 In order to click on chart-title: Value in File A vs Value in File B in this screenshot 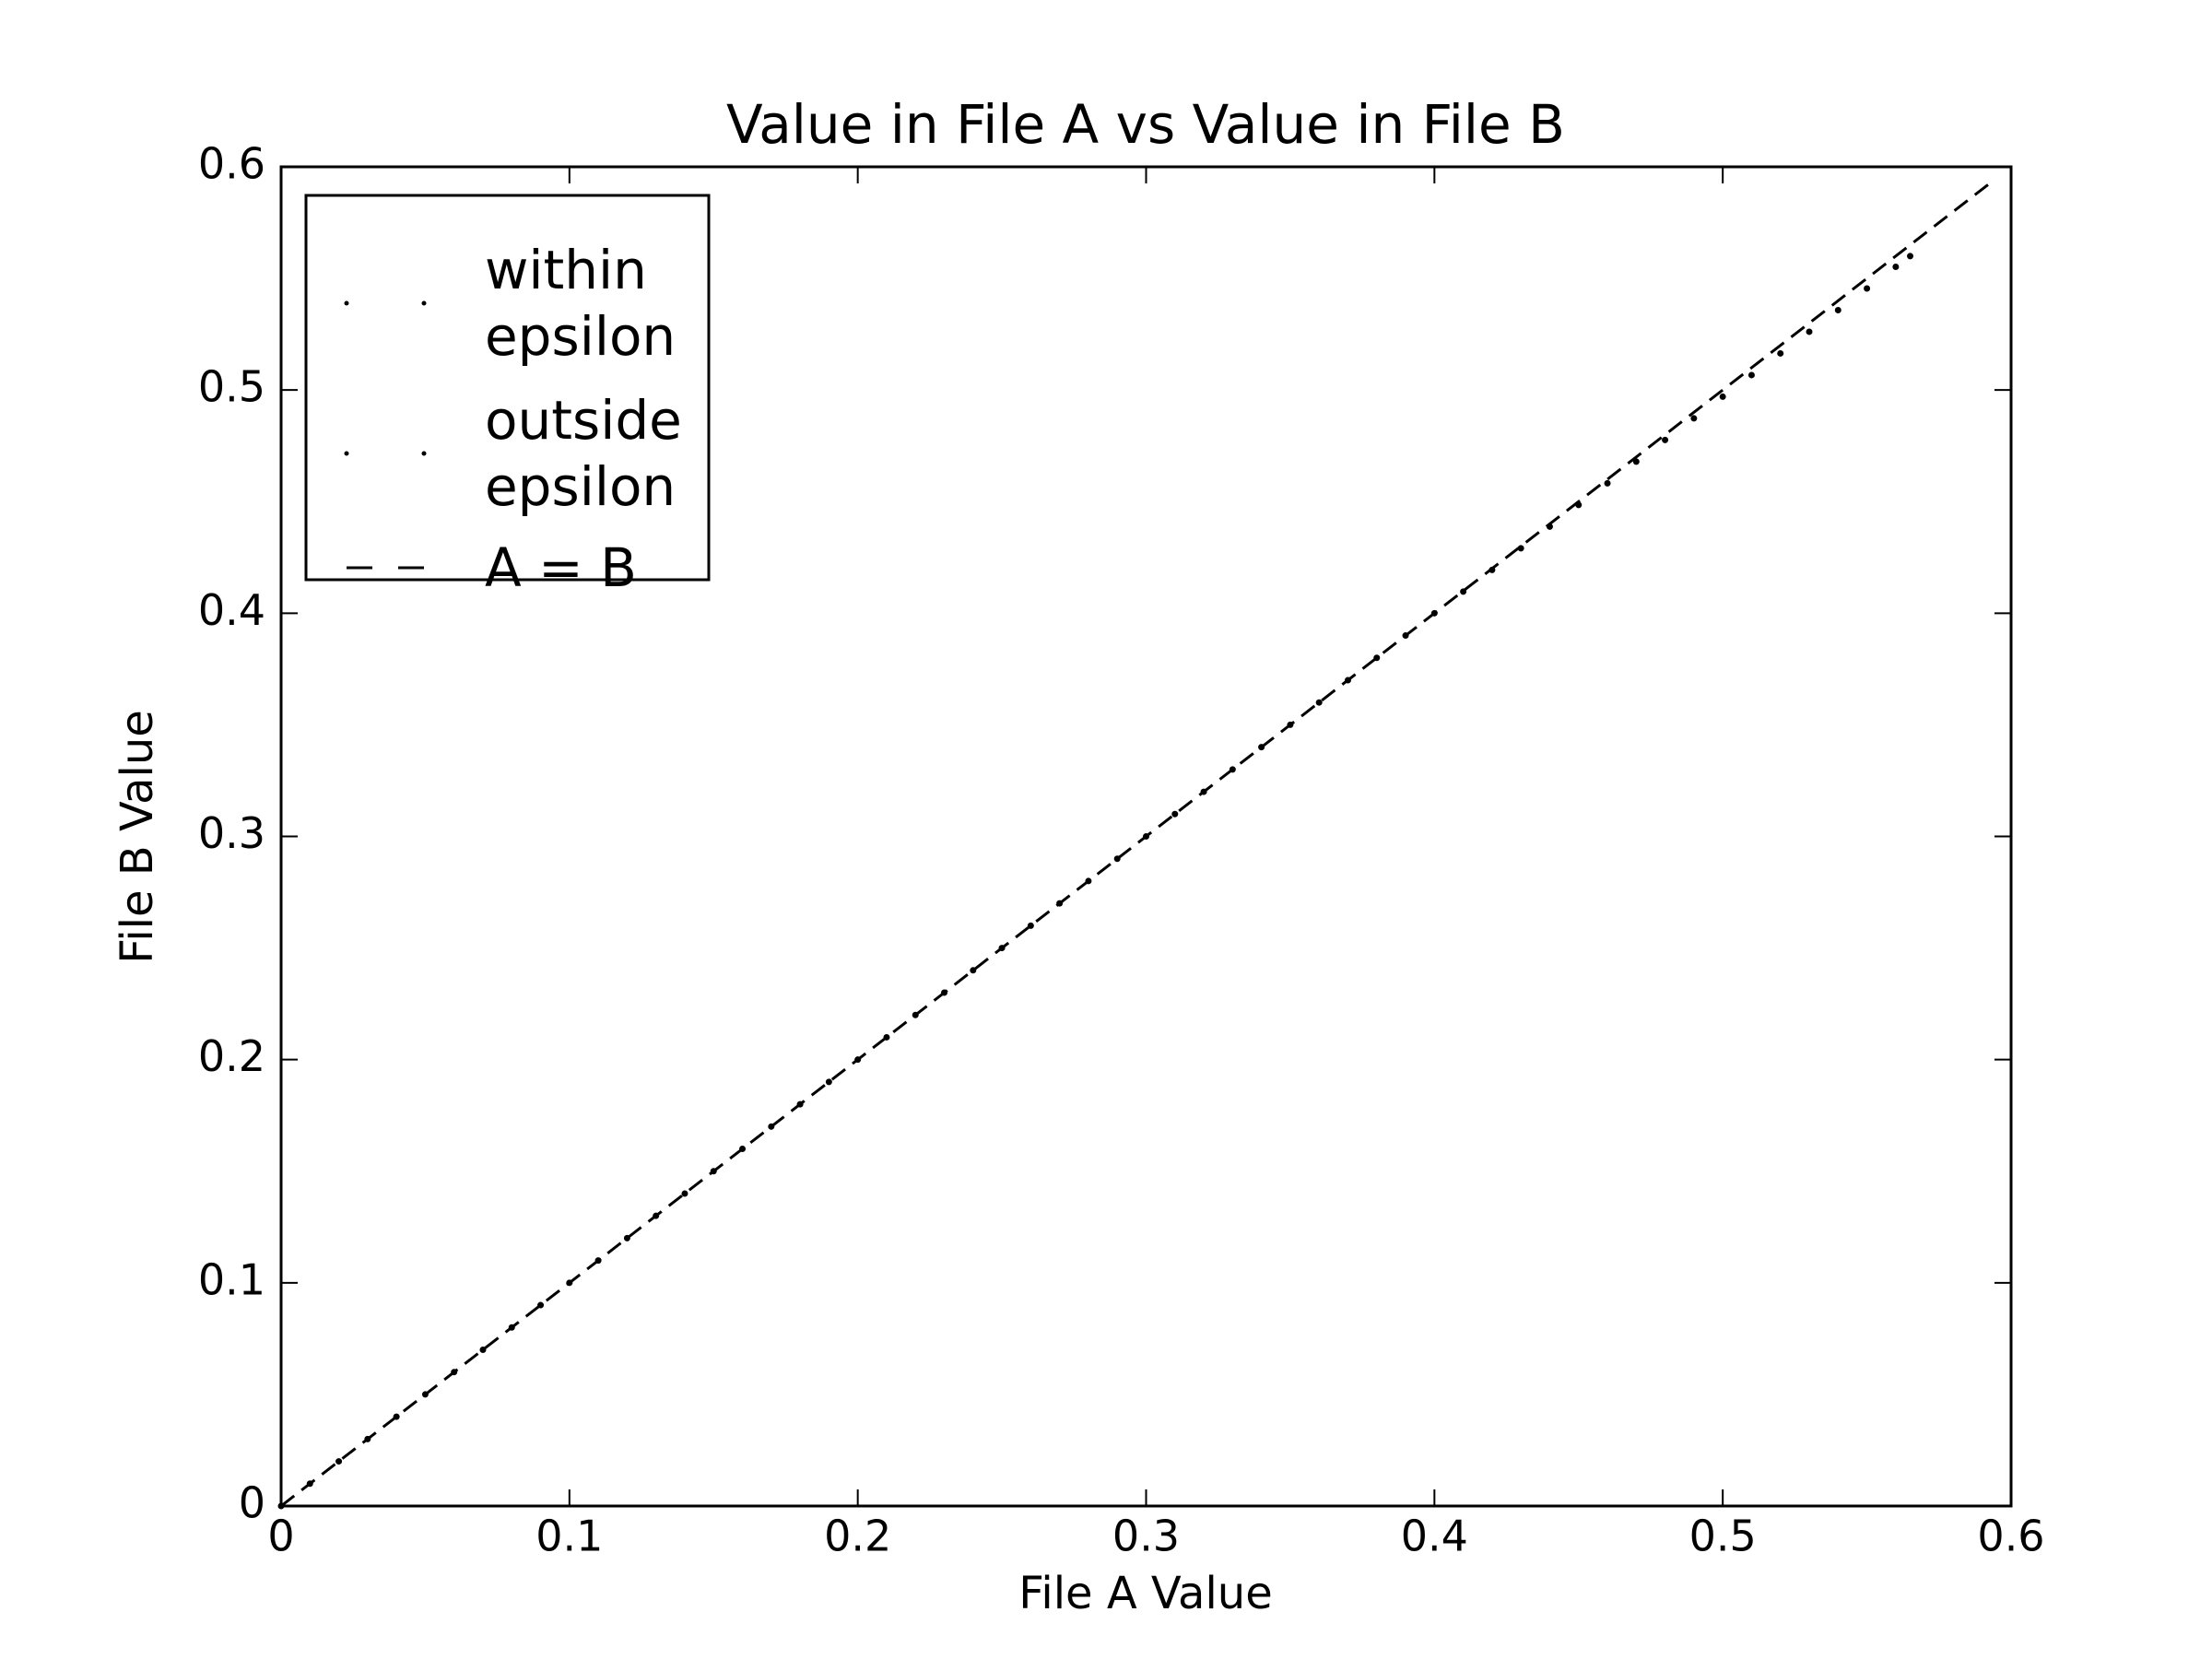, I will do `click(1145, 124)`.